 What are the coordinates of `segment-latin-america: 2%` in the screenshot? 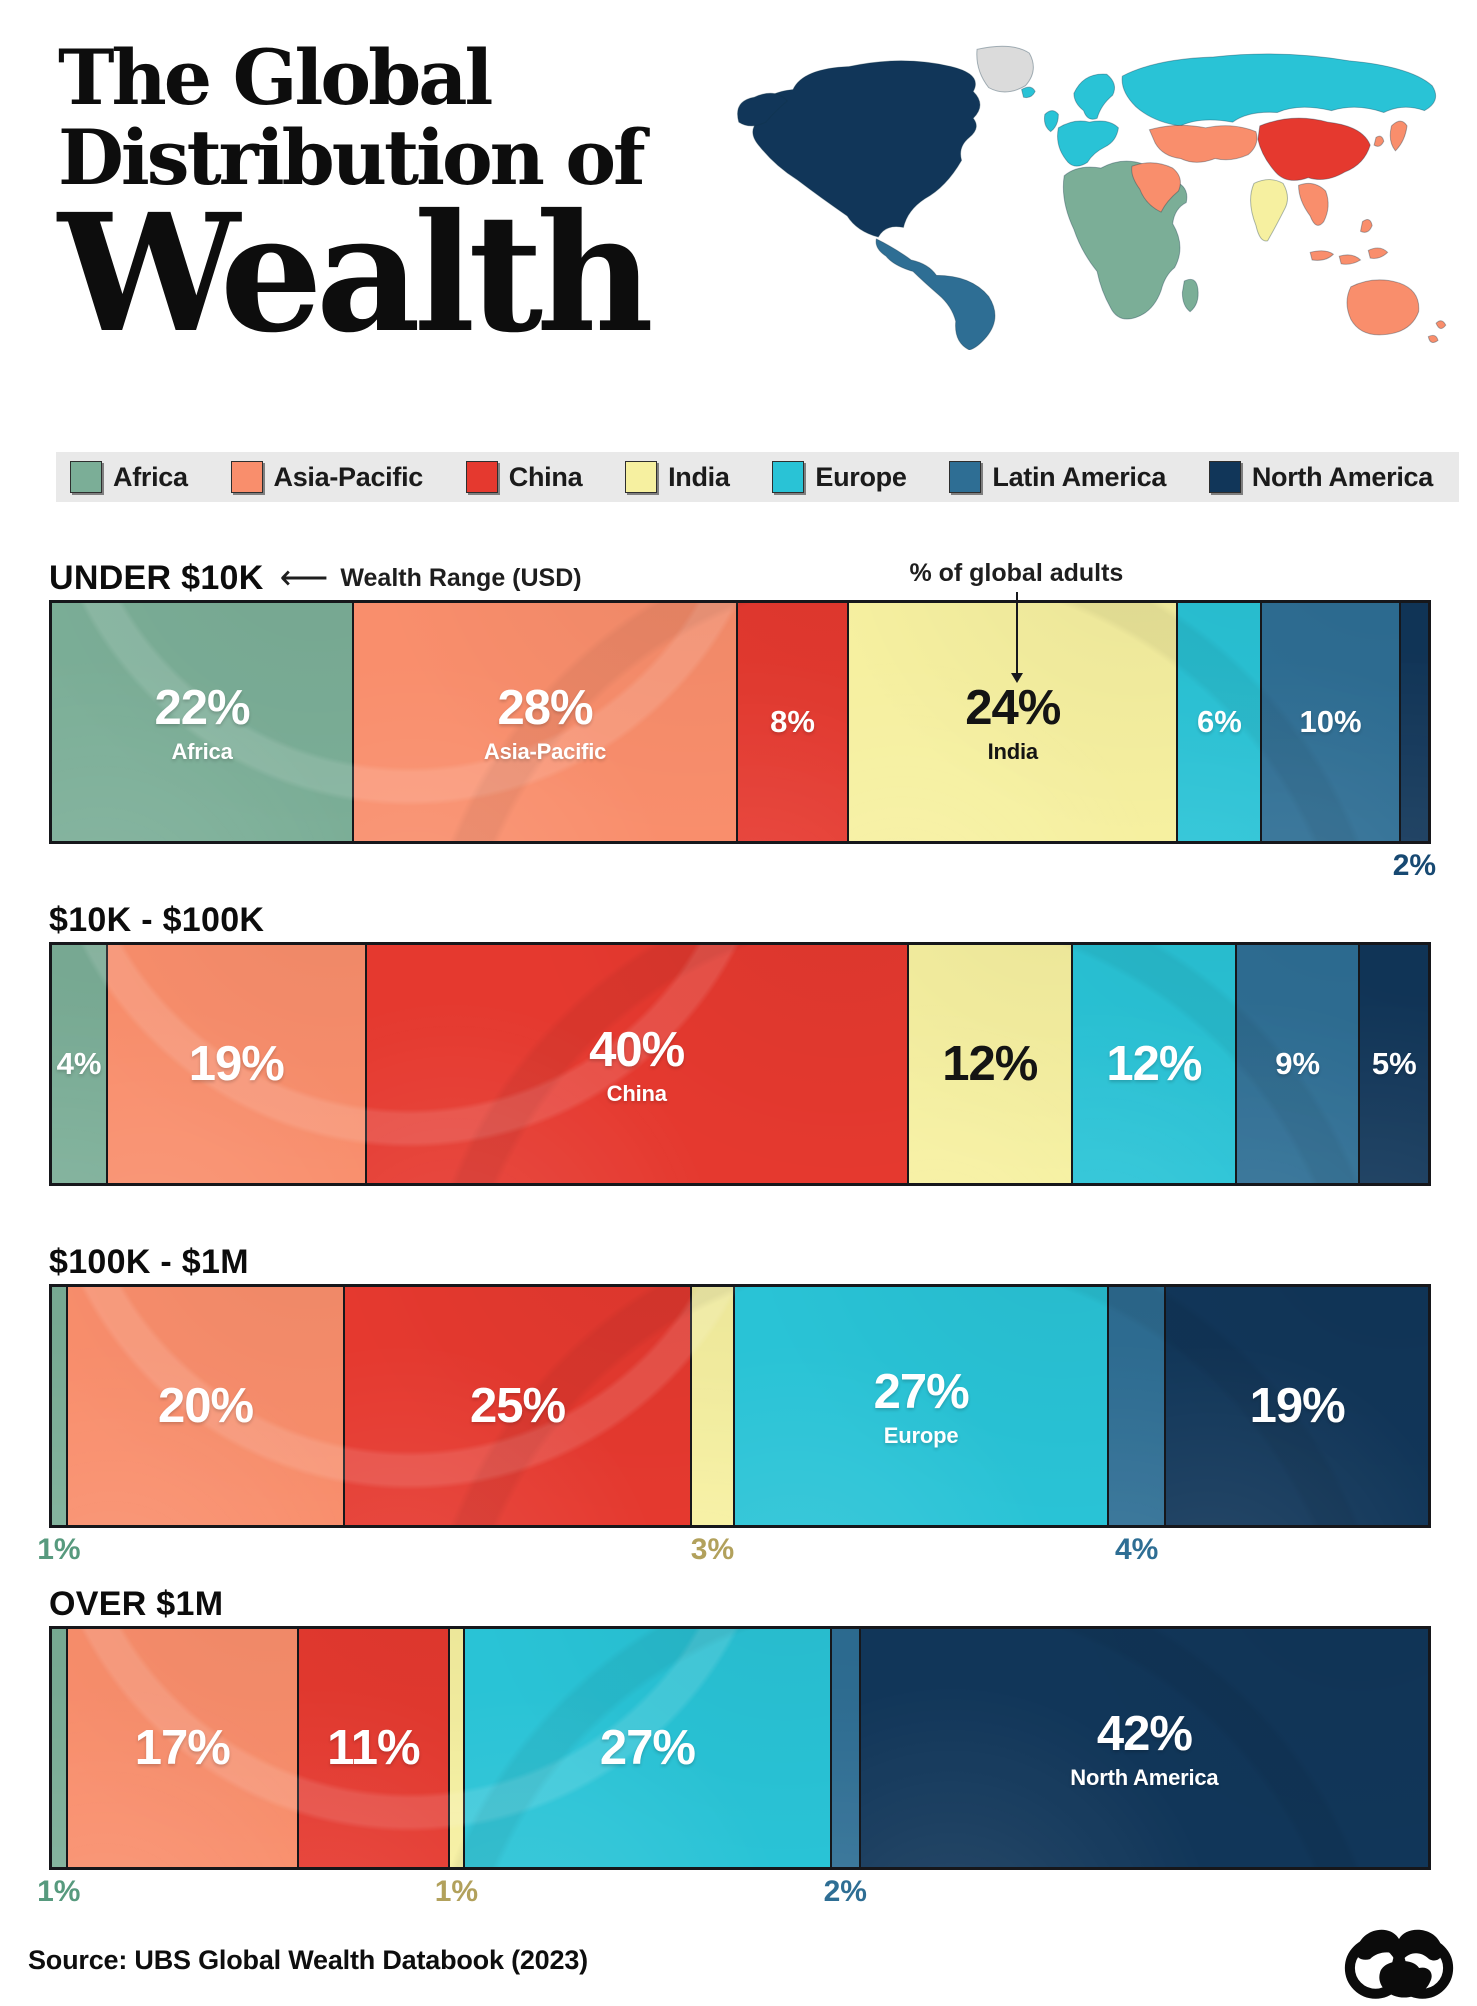 It's located at (845, 1768).